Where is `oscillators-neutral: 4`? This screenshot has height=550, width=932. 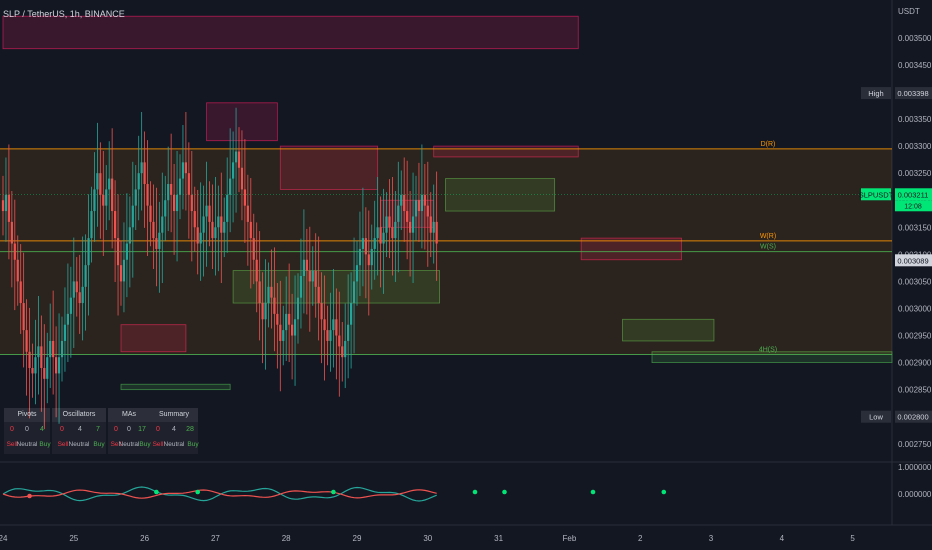 oscillators-neutral: 4 is located at coordinates (80, 429).